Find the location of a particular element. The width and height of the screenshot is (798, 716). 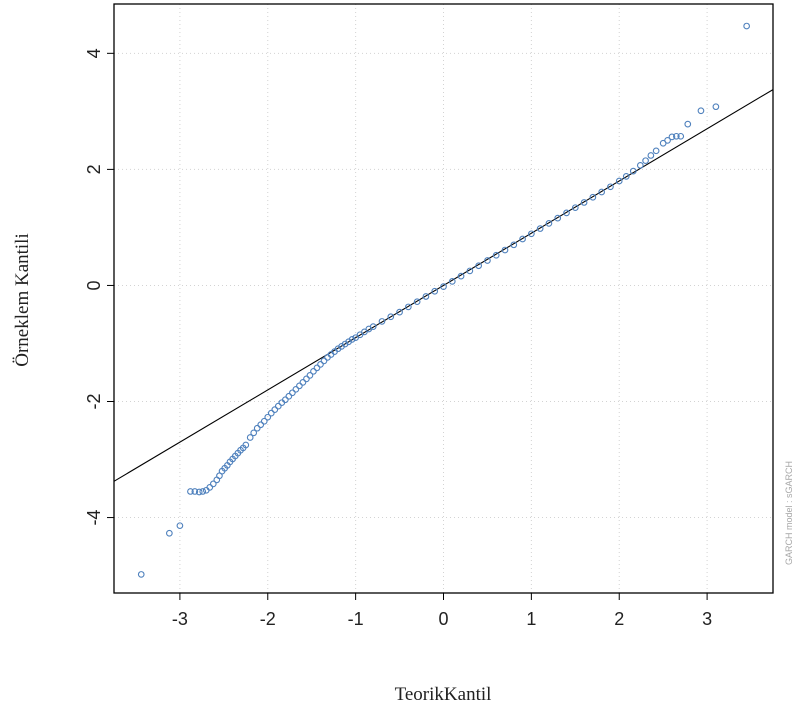

x-axis-title: TeorikKantil is located at coordinates (443, 694).